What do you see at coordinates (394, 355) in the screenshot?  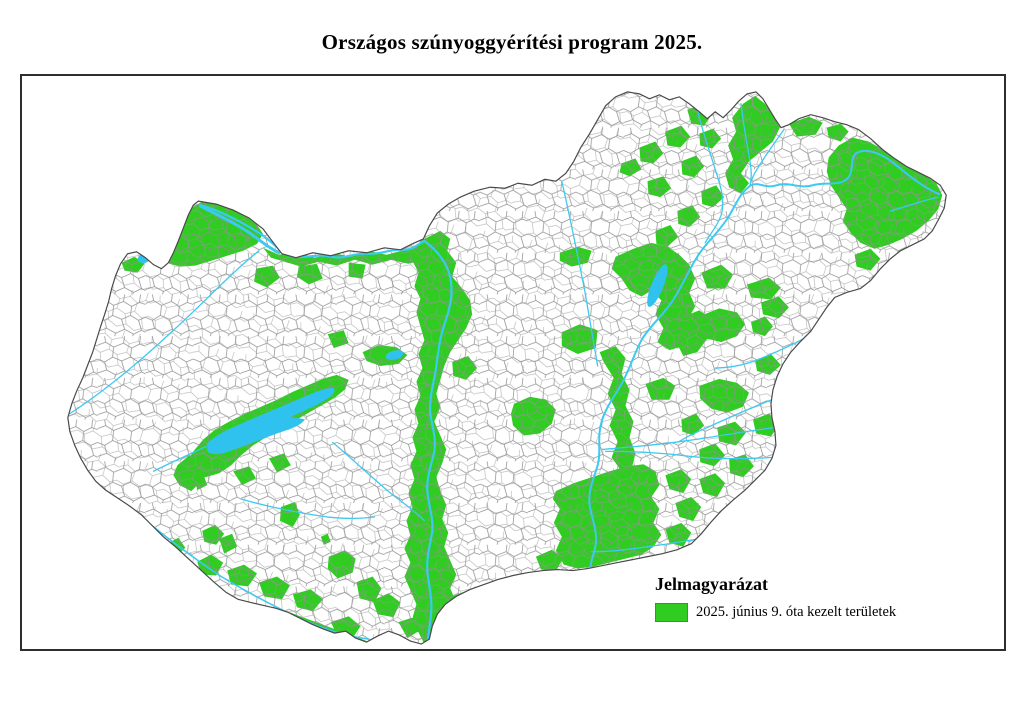 I see `lake-velence` at bounding box center [394, 355].